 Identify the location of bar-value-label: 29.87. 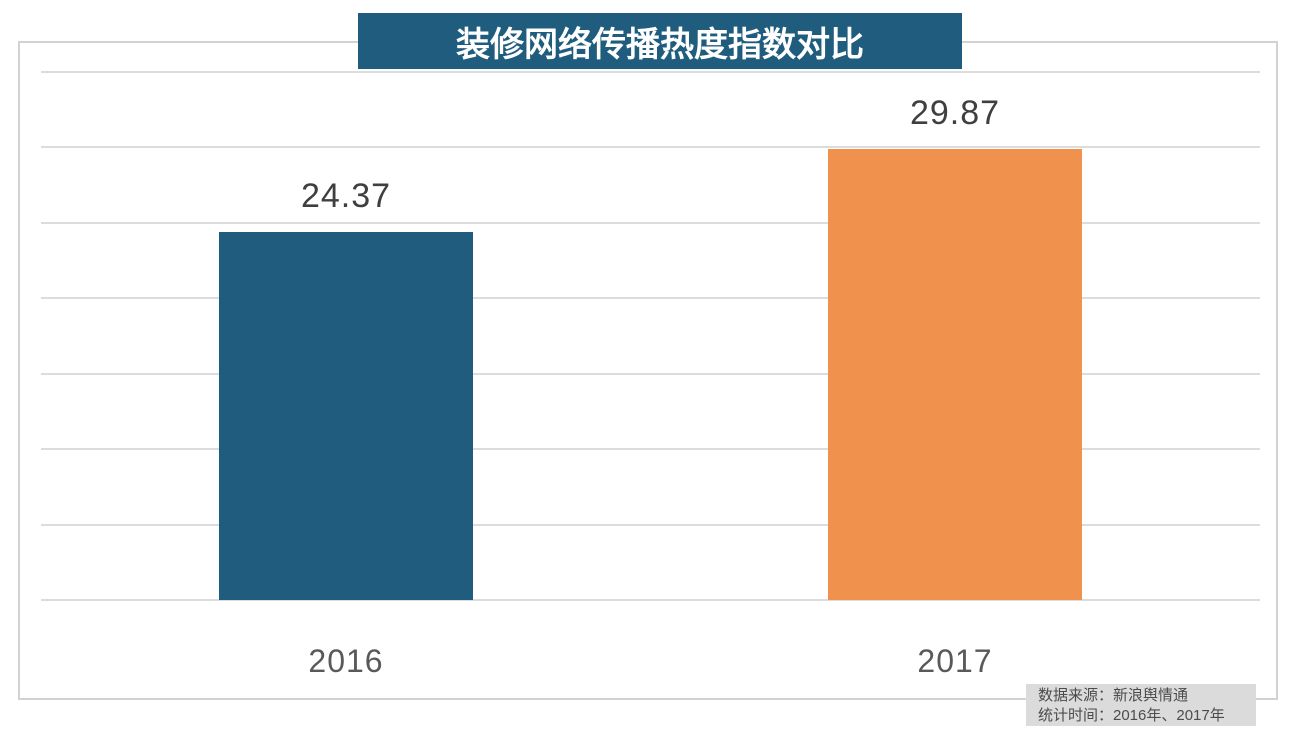
(955, 113).